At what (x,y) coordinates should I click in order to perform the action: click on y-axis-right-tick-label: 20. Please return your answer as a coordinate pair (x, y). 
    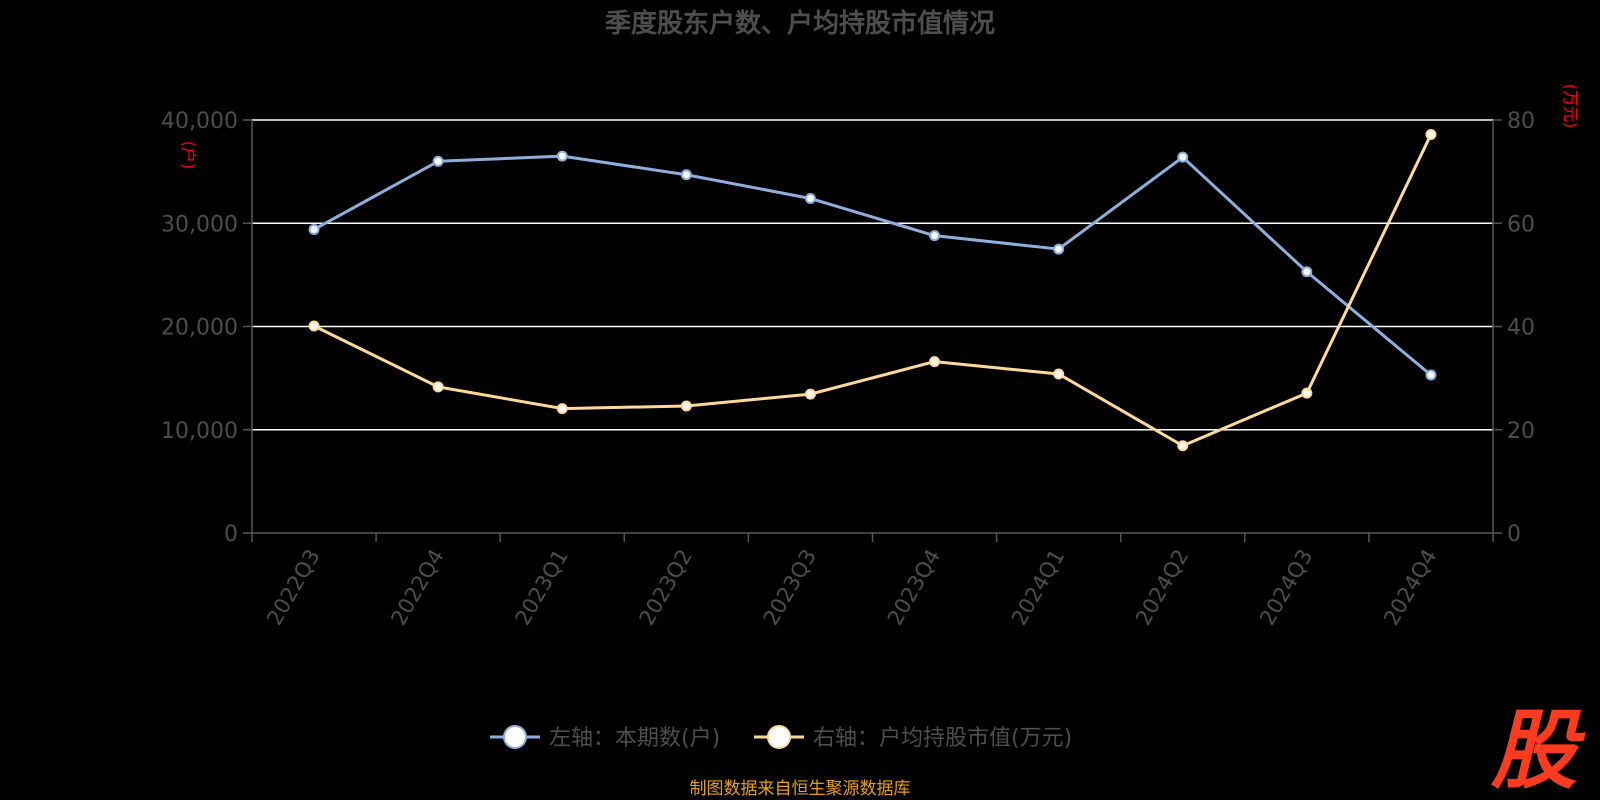
    Looking at the image, I should click on (1521, 431).